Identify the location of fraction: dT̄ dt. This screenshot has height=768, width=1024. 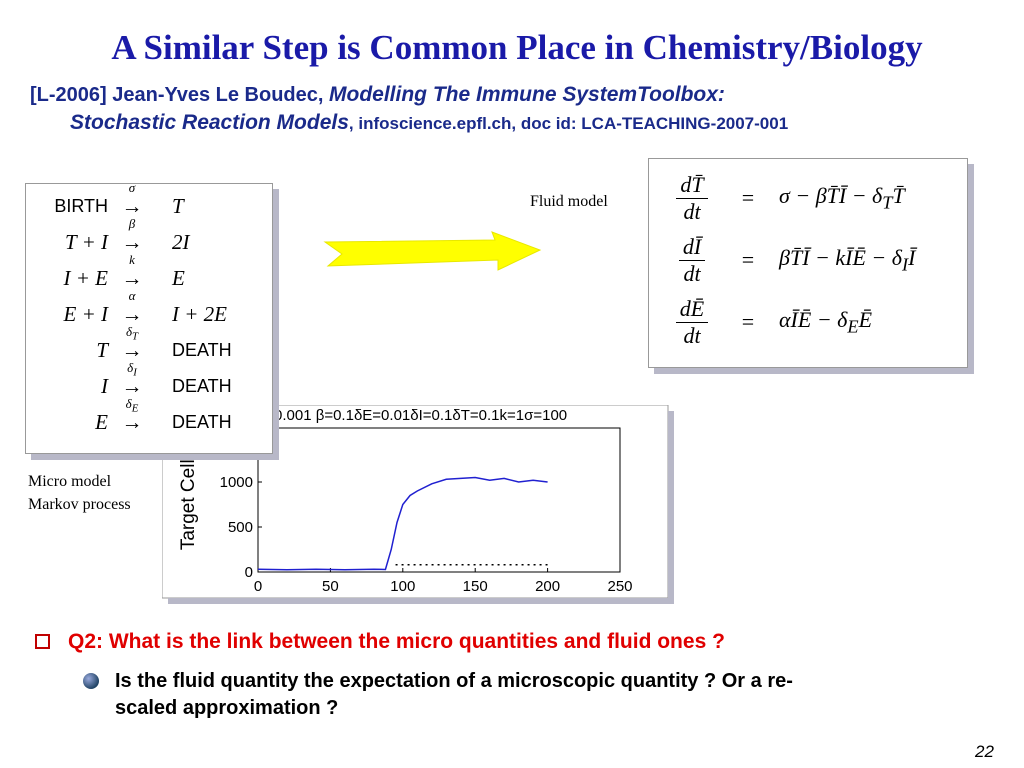
(692, 198).